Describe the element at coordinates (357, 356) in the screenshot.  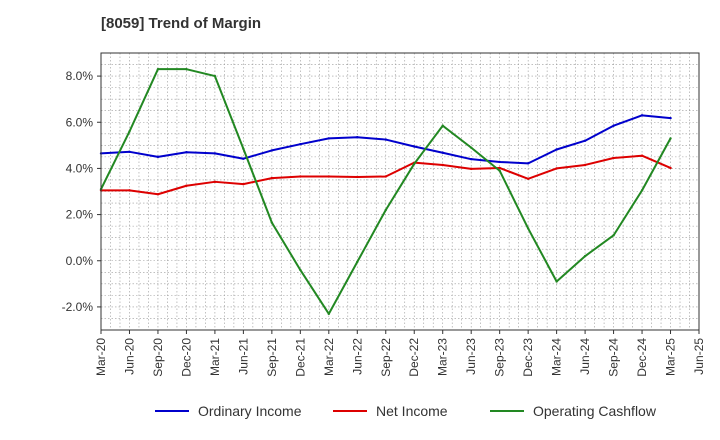
I see `x-tick-label: Jun-22` at that location.